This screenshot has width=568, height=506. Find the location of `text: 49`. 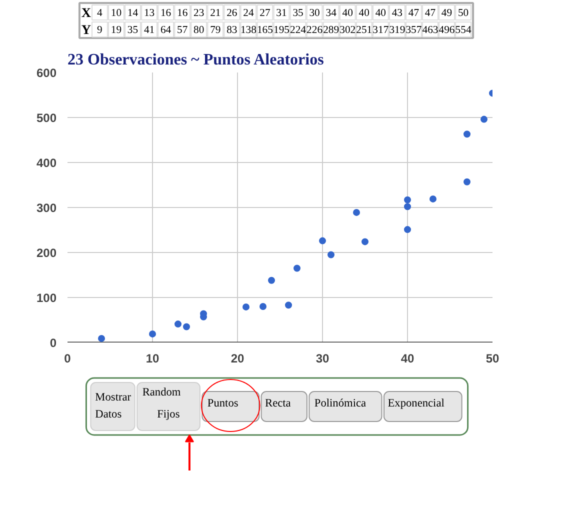

text: 49 is located at coordinates (446, 13).